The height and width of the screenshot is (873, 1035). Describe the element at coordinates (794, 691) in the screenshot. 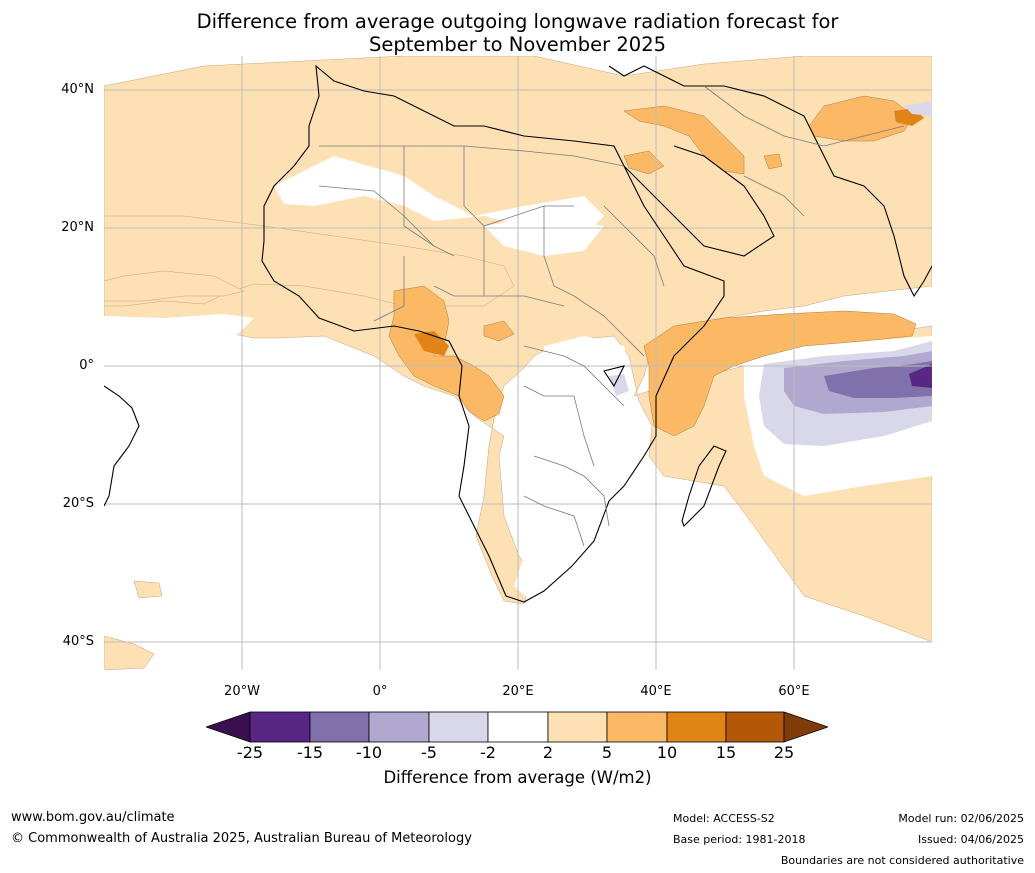

I see `lon-label-60e: 60°E` at that location.